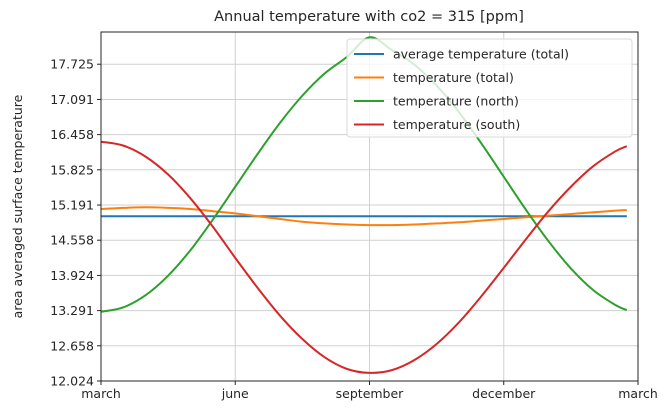  I want to click on y-tick-label: 17.725, so click(72, 64).